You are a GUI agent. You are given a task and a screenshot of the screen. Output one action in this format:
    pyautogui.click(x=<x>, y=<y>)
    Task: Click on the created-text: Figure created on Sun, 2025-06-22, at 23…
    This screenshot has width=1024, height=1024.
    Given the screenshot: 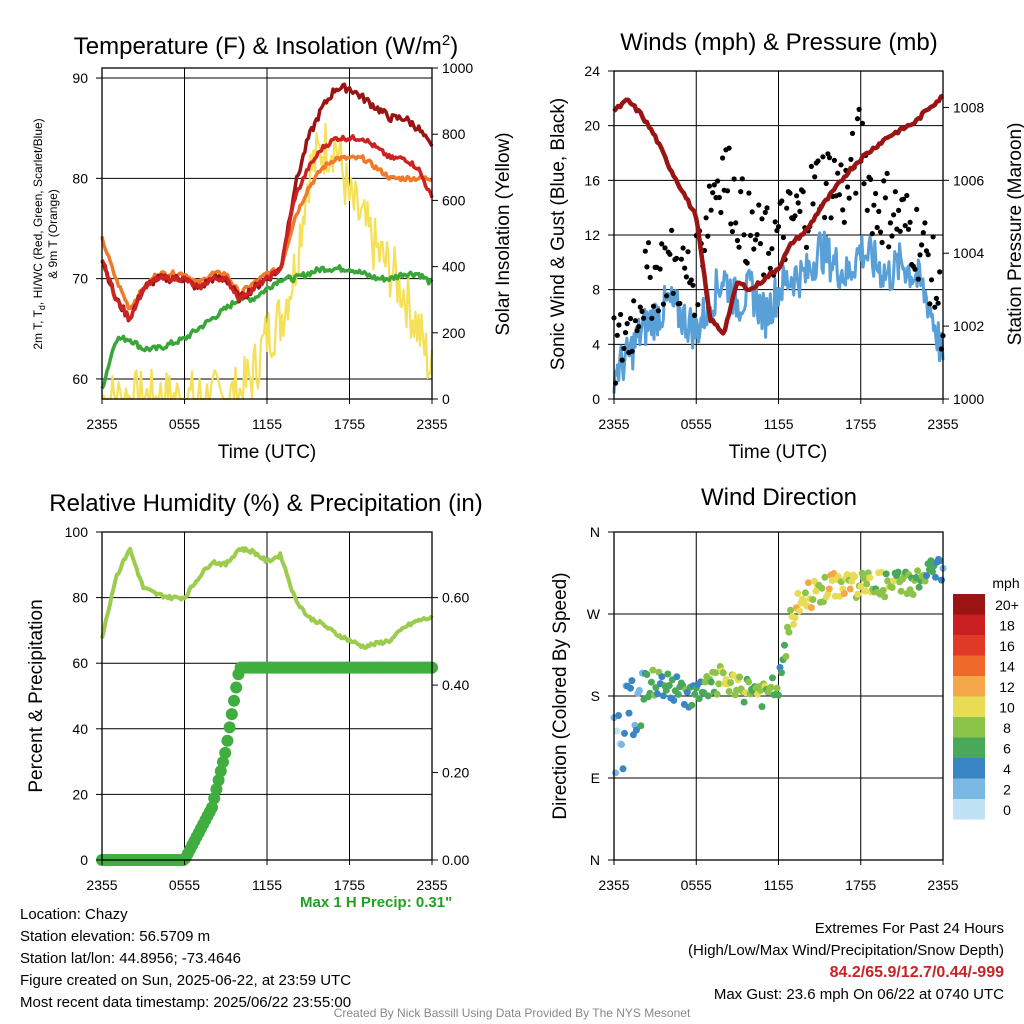 What is the action you would take?
    pyautogui.click(x=186, y=980)
    